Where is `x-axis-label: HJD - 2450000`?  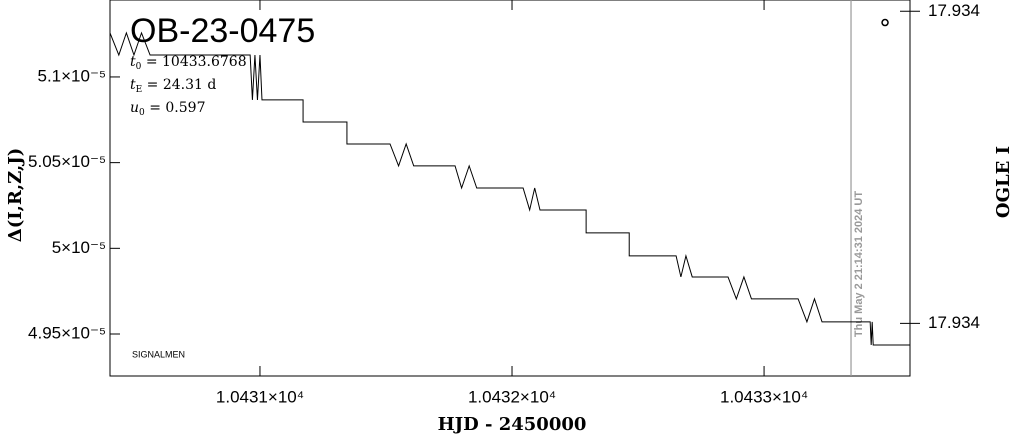 x-axis-label: HJD - 2450000 is located at coordinates (512, 424).